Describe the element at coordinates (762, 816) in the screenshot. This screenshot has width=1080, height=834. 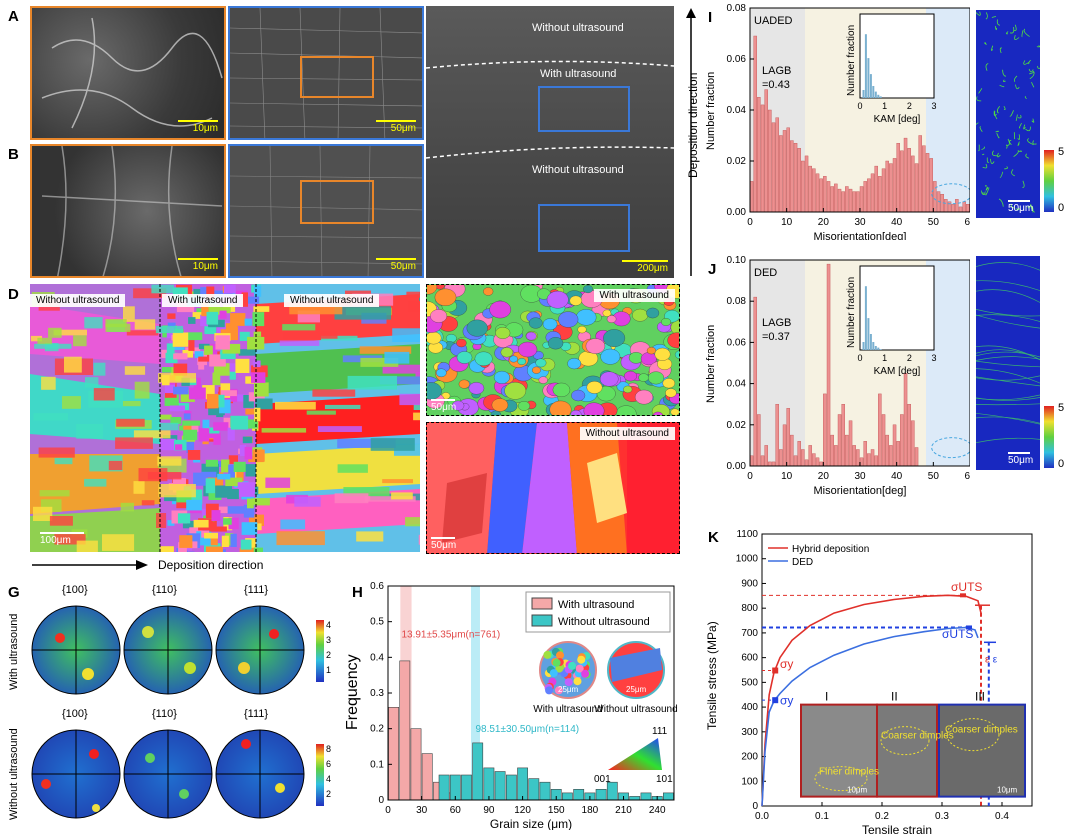
I see `k-xtick-label: 0.0` at that location.